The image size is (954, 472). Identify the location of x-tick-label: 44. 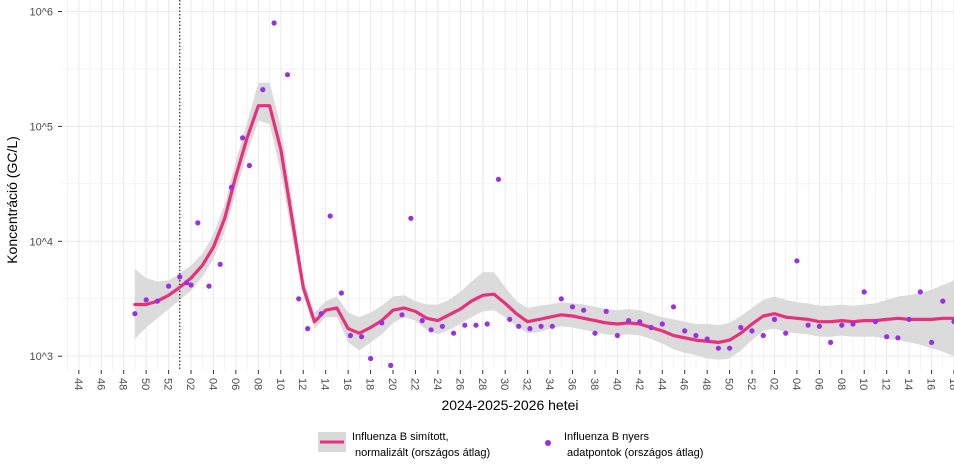
(661, 384).